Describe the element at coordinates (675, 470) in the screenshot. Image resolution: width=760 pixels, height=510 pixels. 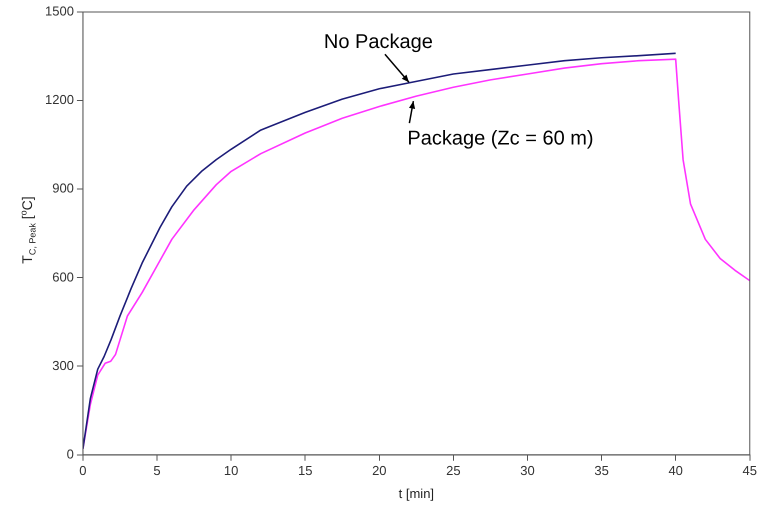
I see `x-tick-label: 40` at that location.